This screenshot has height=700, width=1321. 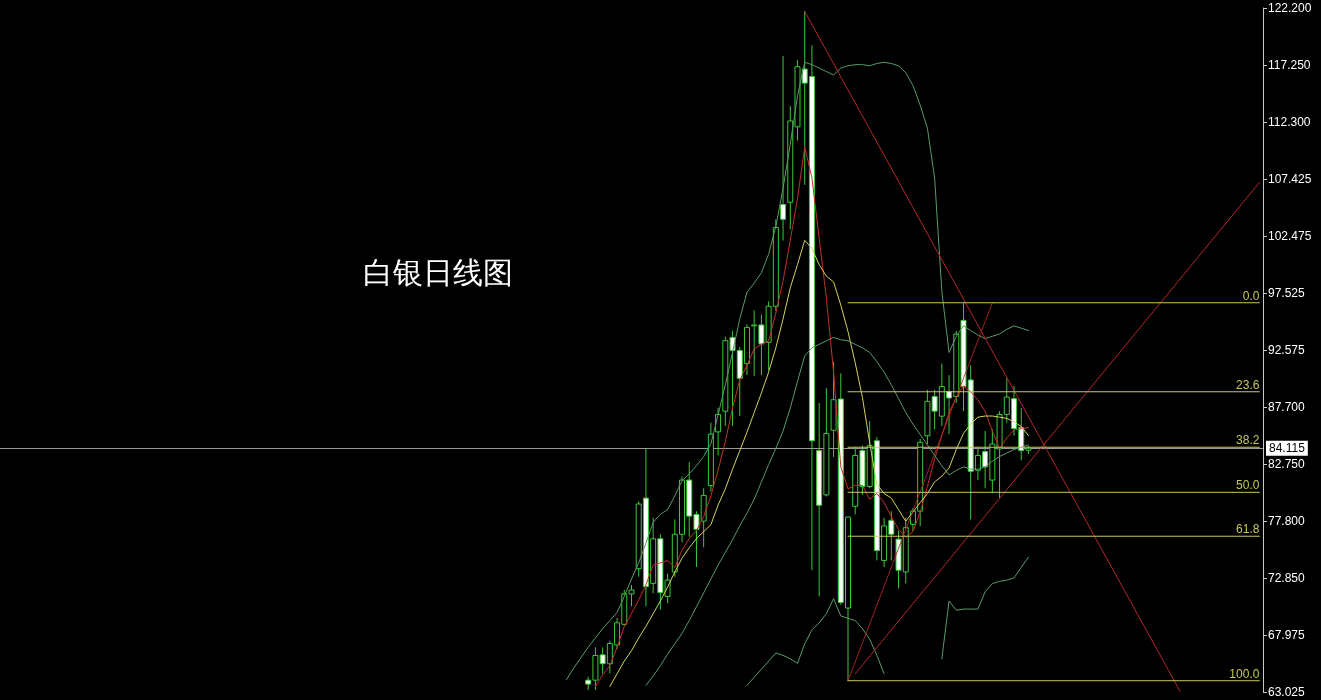 What do you see at coordinates (1287, 634) in the screenshot?
I see `y-tick-label: 67.975` at bounding box center [1287, 634].